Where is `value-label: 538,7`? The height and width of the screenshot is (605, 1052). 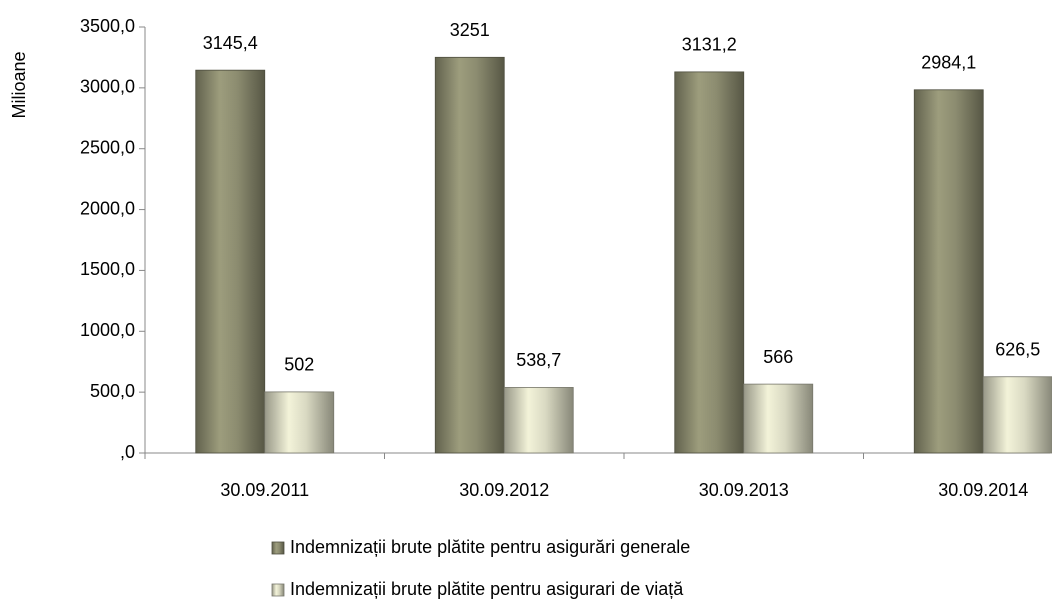
value-label: 538,7 is located at coordinates (538, 360).